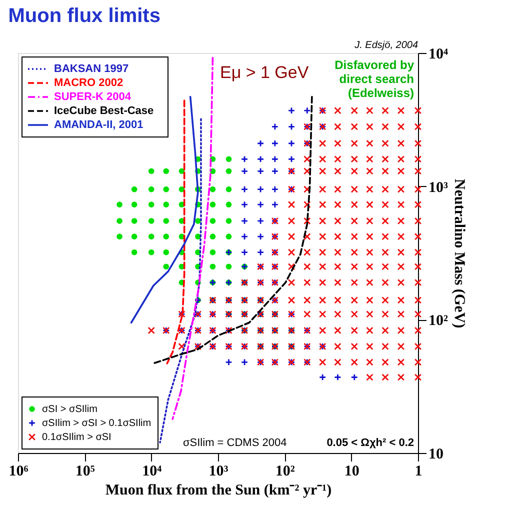  Describe the element at coordinates (70, 409) in the screenshot. I see `legend-label: σSI > σSIlim` at that location.